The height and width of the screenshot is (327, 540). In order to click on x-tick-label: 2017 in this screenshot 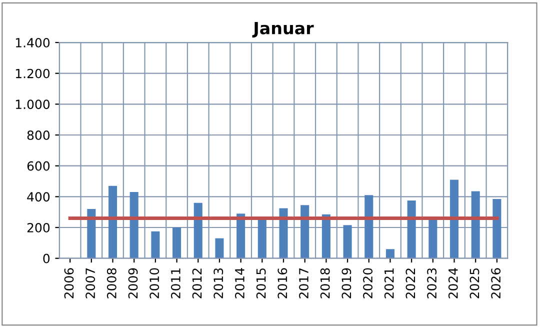, I will do `click(303, 283)`.